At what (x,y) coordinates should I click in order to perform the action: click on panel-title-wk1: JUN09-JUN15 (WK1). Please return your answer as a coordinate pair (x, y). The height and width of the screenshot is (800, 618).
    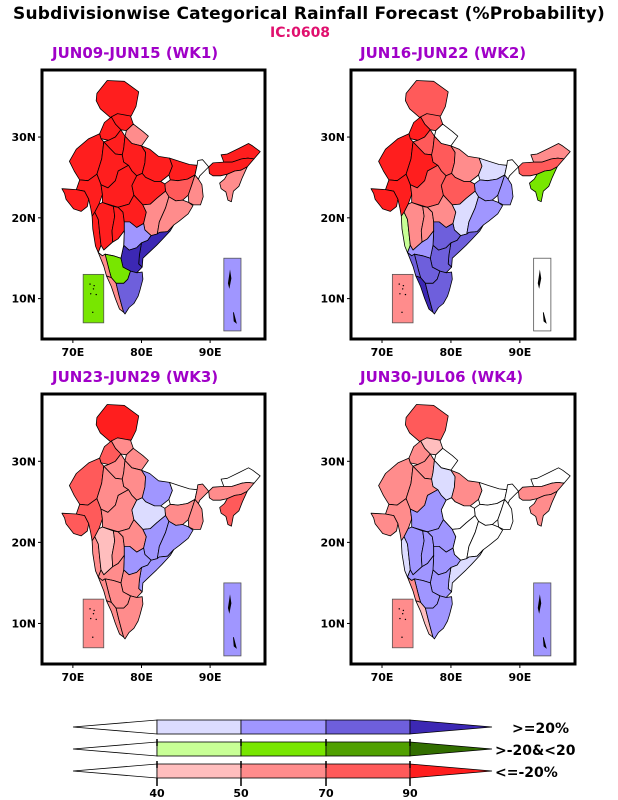
    Looking at the image, I should click on (135, 53).